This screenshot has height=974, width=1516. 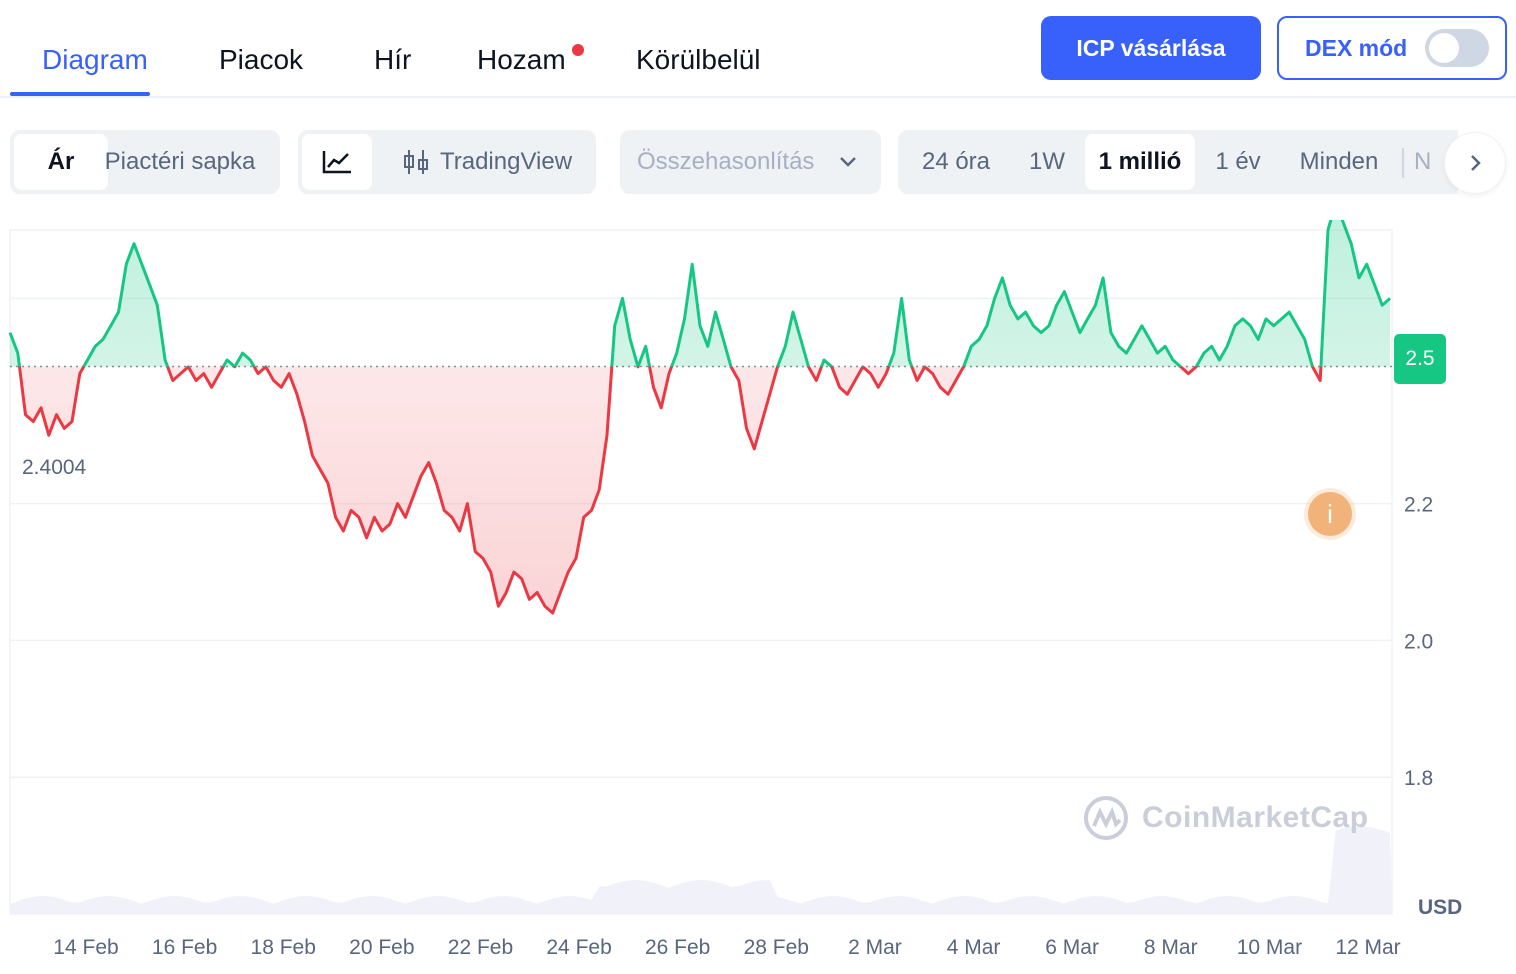 I want to click on dex-mode-toggle, so click(x=1457, y=48).